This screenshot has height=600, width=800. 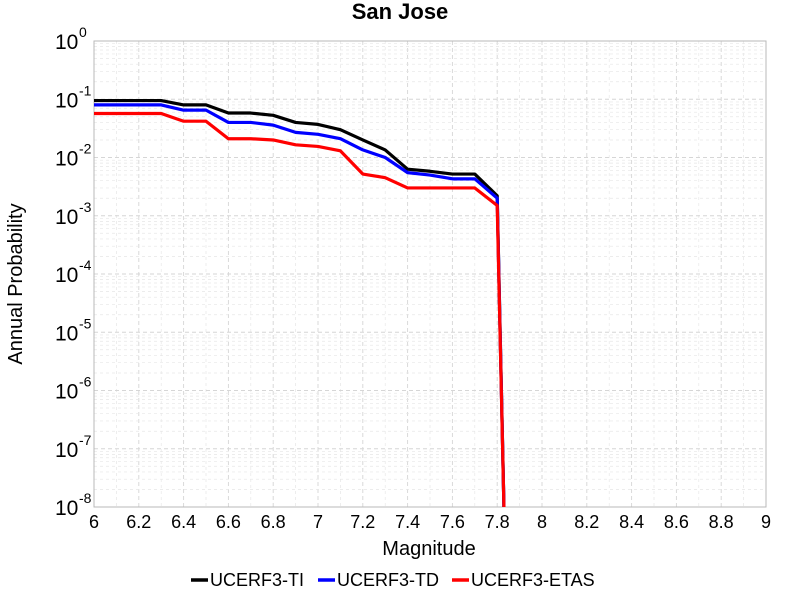 I want to click on legend-item-ucerf3-td: UCERF3-TD, so click(x=378, y=580).